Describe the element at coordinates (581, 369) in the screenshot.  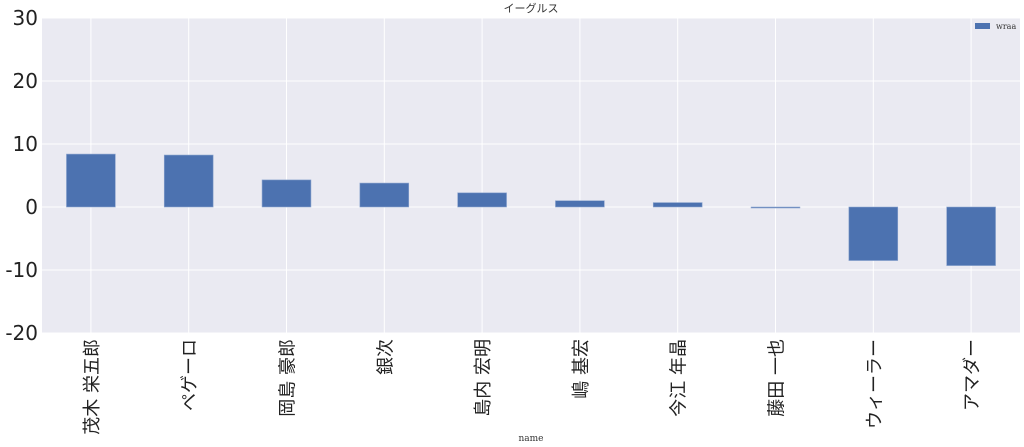
I see `x-tick-label: 嶋 基宏` at that location.